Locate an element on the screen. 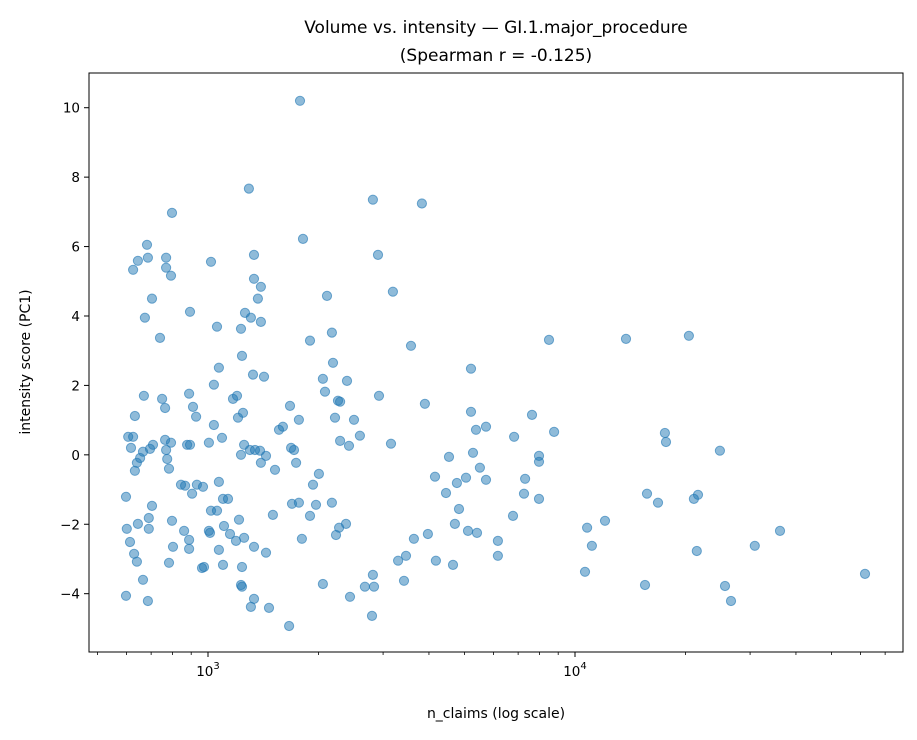 Image resolution: width=917 pixels, height=740 pixels. y-axis-label: intensity score (PC1) is located at coordinates (26, 361).